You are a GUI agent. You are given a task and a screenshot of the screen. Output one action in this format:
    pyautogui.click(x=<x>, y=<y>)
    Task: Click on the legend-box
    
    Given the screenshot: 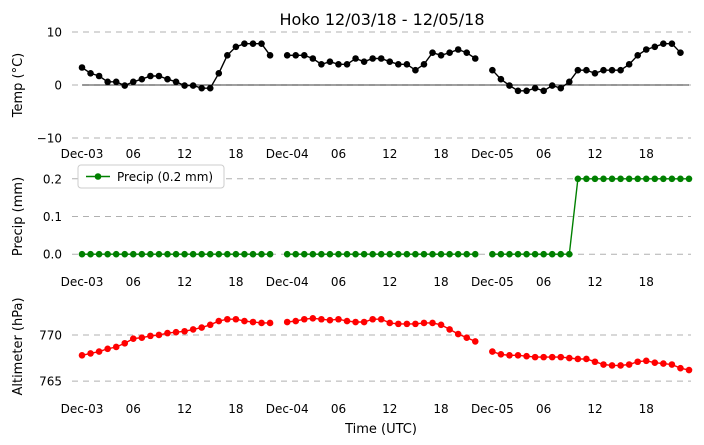 What is the action you would take?
    pyautogui.click(x=151, y=176)
    